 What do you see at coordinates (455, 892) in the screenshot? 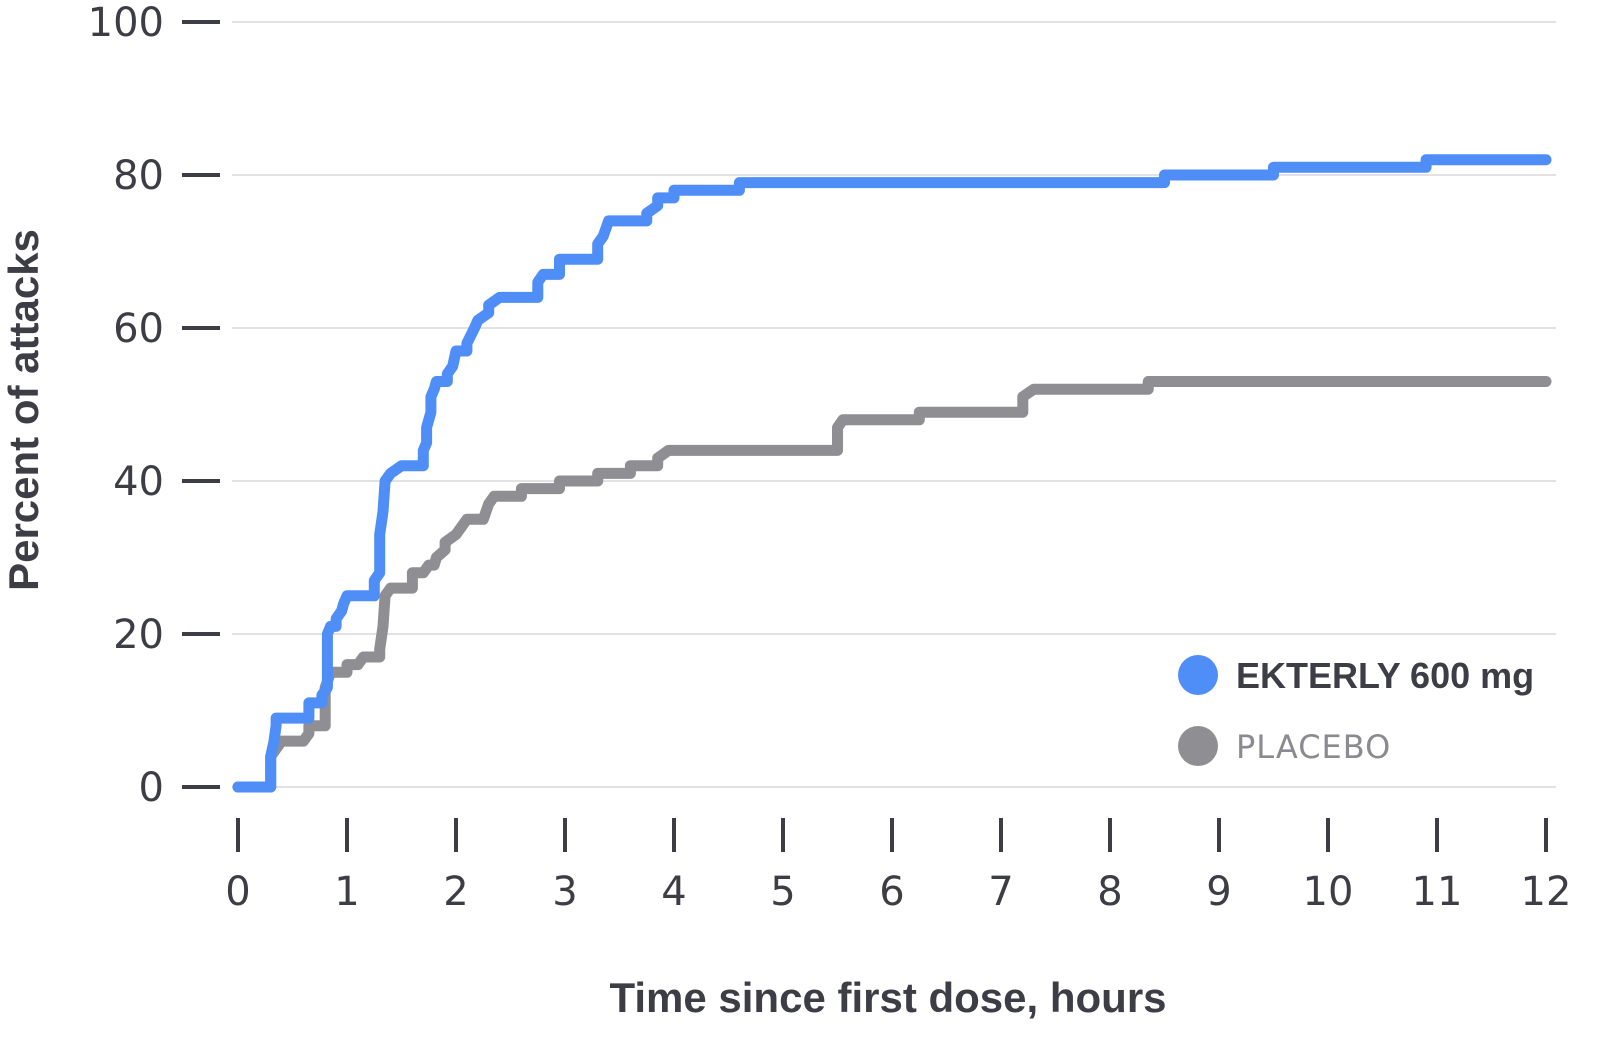
I see `x-tick-label-2: 2` at bounding box center [455, 892].